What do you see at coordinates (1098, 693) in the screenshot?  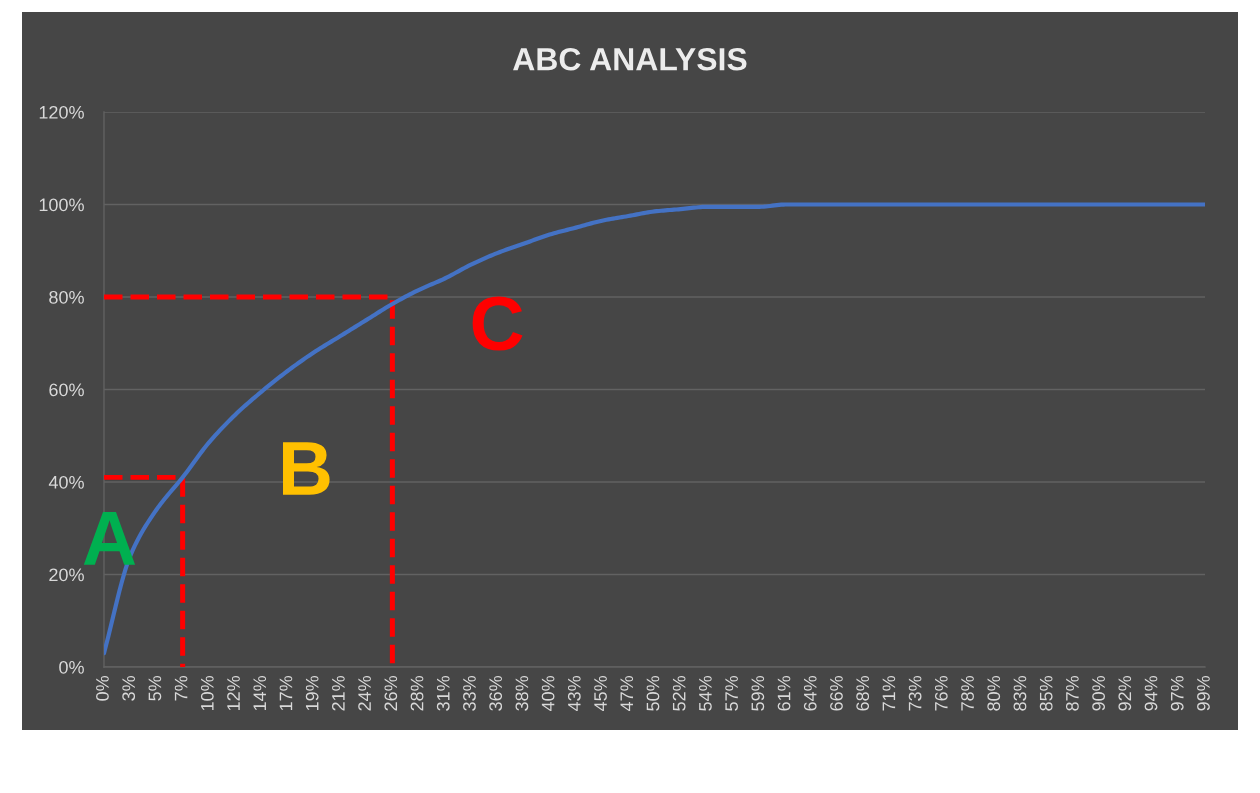 I see `x-tick-label: 90%` at bounding box center [1098, 693].